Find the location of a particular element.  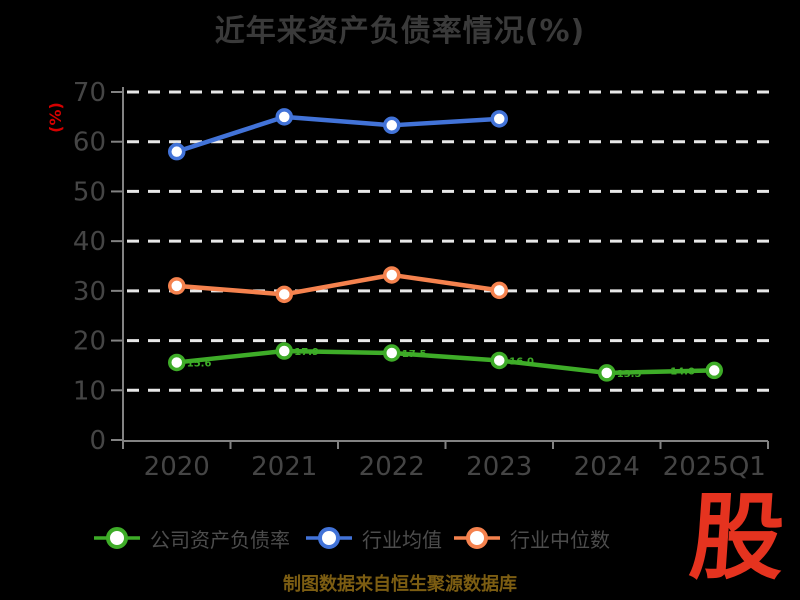

legend-label-industry-median: 行业中位数 is located at coordinates (560, 539).